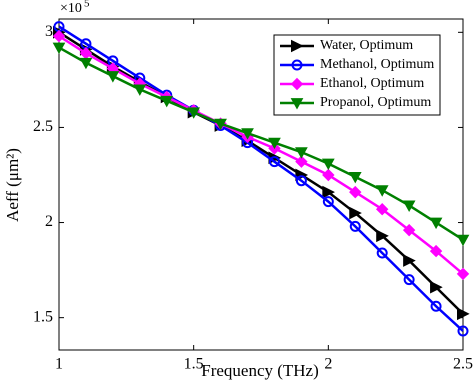 This screenshot has width=474, height=386. What do you see at coordinates (71, 8) in the screenshot?
I see `y-scale-base: ×10` at bounding box center [71, 8].